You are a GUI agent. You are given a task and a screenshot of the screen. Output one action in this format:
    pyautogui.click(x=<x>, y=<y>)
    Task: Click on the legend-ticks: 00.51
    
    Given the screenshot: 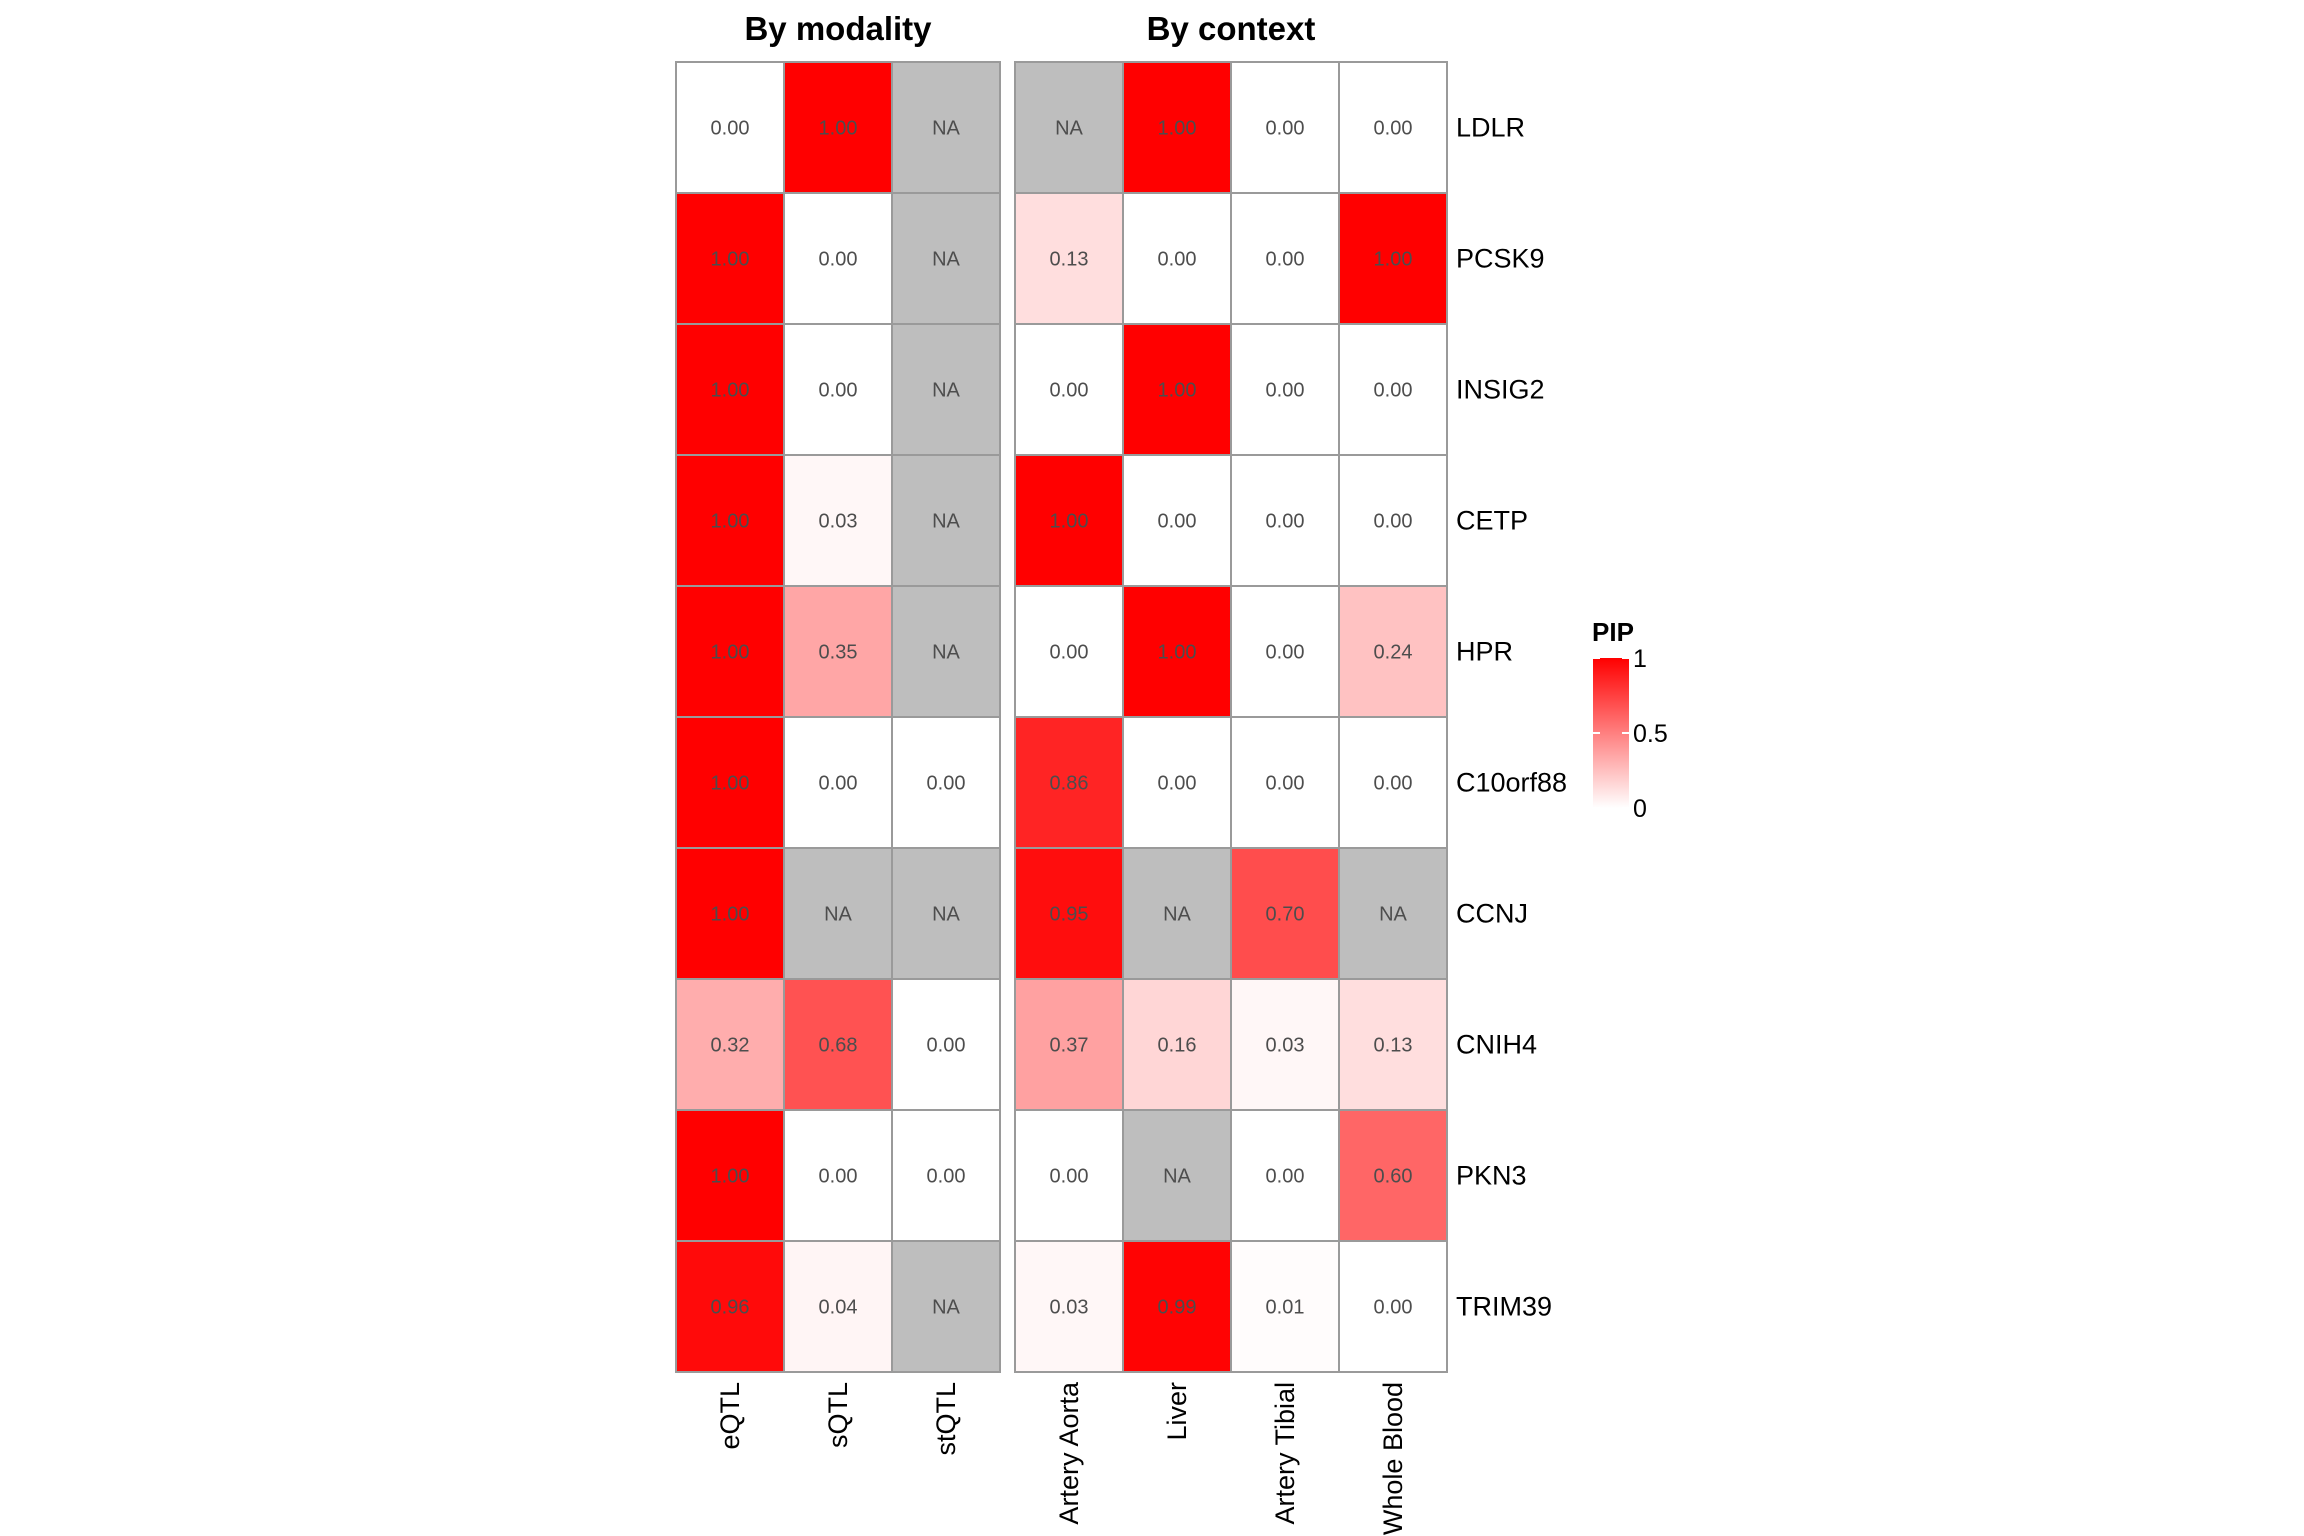 What is the action you would take?
    pyautogui.click(x=1630, y=734)
    